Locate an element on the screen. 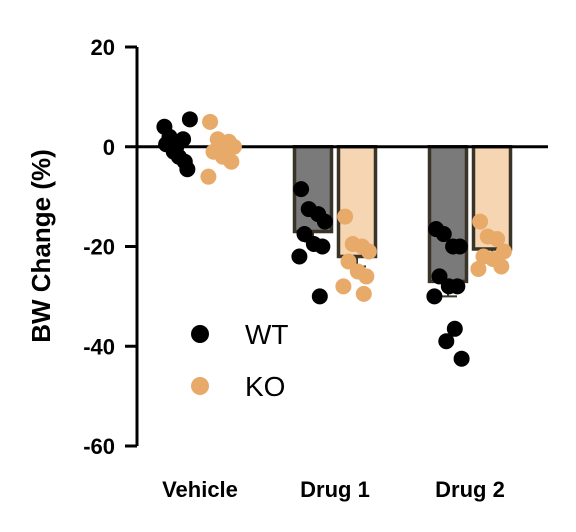  y-tick-label: 20 is located at coordinates (103, 47).